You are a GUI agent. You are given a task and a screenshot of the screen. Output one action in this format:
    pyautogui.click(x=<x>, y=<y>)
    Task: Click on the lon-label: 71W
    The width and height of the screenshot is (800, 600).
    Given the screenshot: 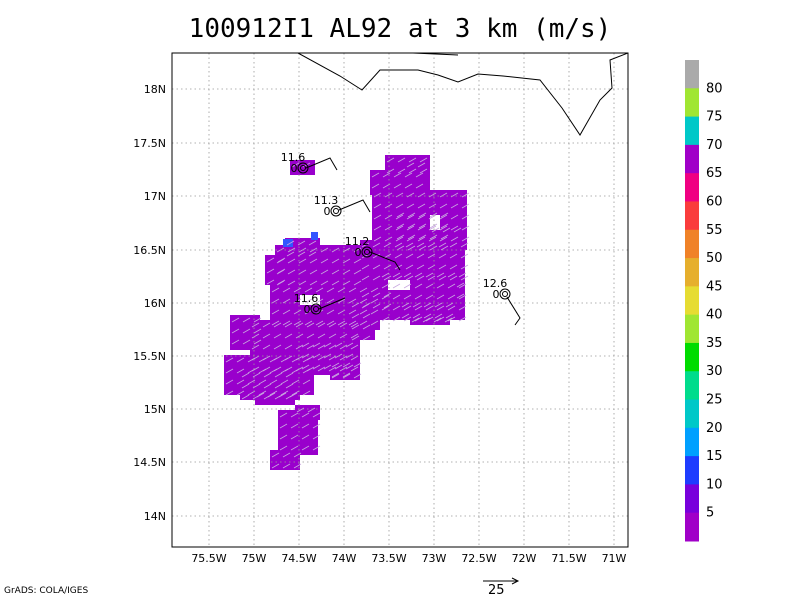 What is the action you would take?
    pyautogui.click(x=614, y=558)
    